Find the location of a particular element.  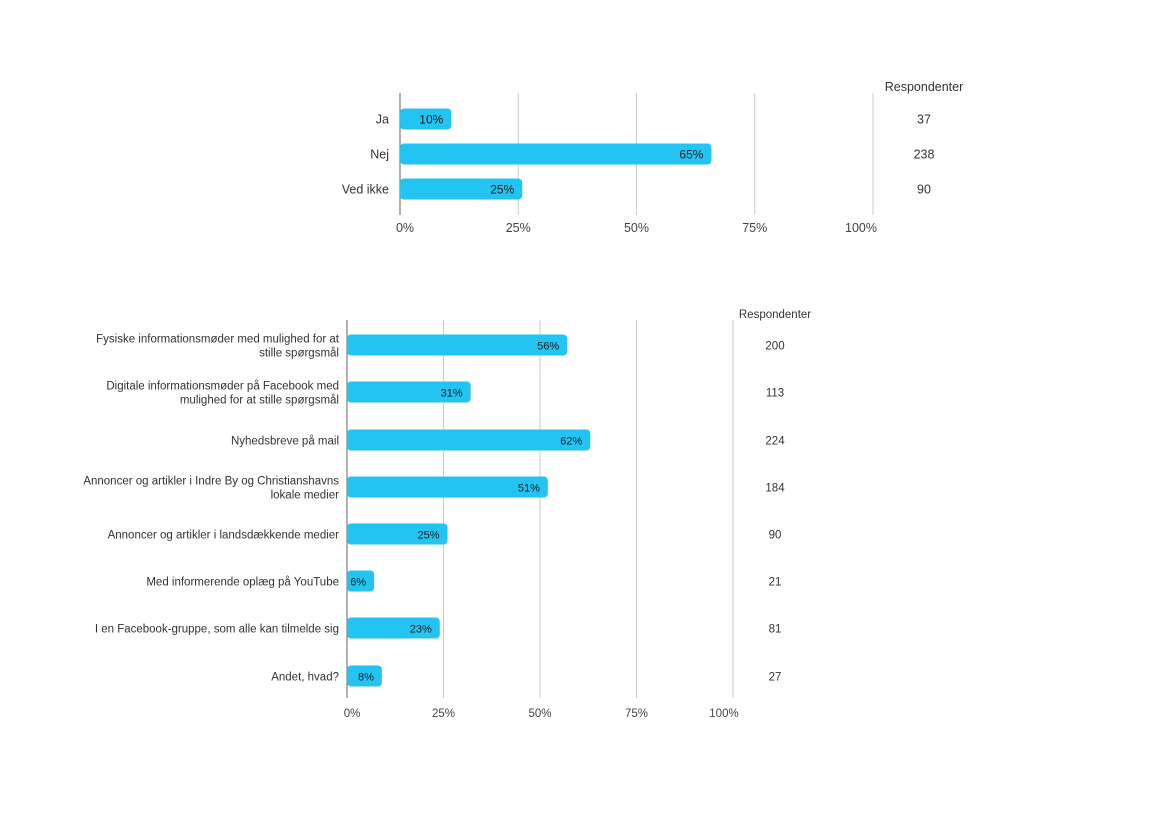

chart1-respondents-count: 90 is located at coordinates (924, 190).